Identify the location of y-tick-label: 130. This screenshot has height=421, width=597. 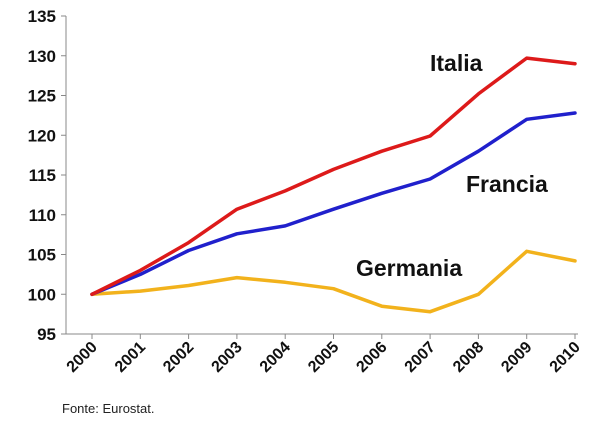
(42, 56).